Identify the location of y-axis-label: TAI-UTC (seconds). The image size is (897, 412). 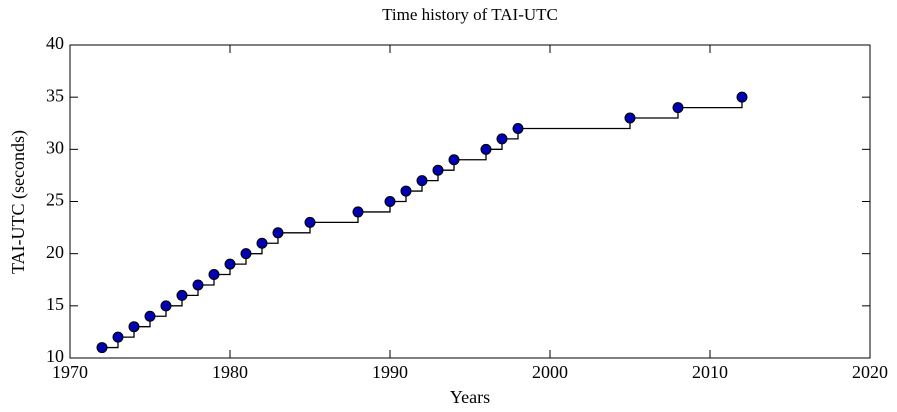
(18, 202).